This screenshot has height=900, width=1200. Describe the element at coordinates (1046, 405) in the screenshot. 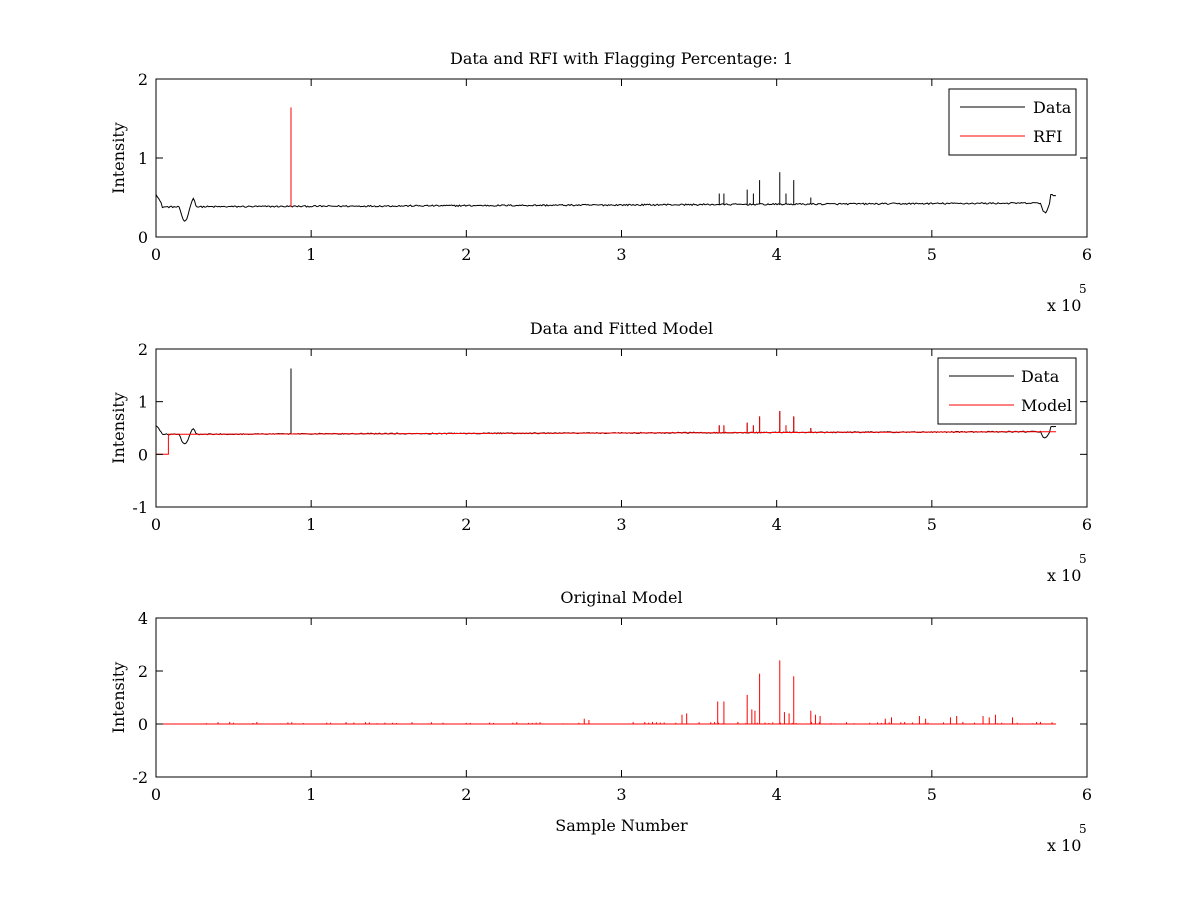

I see `legend-label: Model` at that location.